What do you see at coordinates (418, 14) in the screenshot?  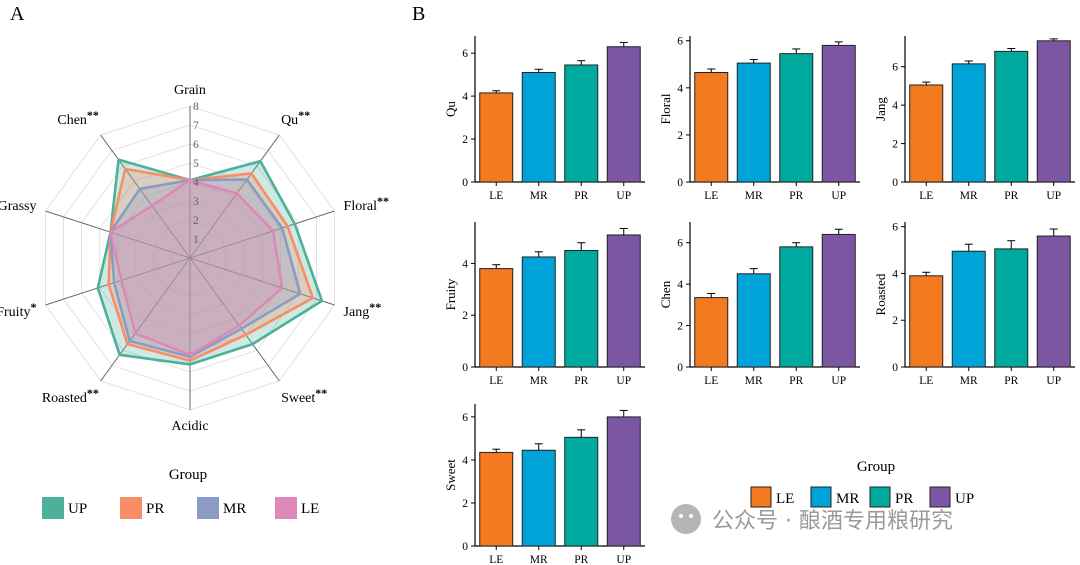 I see `panel-label-b: B` at bounding box center [418, 14].